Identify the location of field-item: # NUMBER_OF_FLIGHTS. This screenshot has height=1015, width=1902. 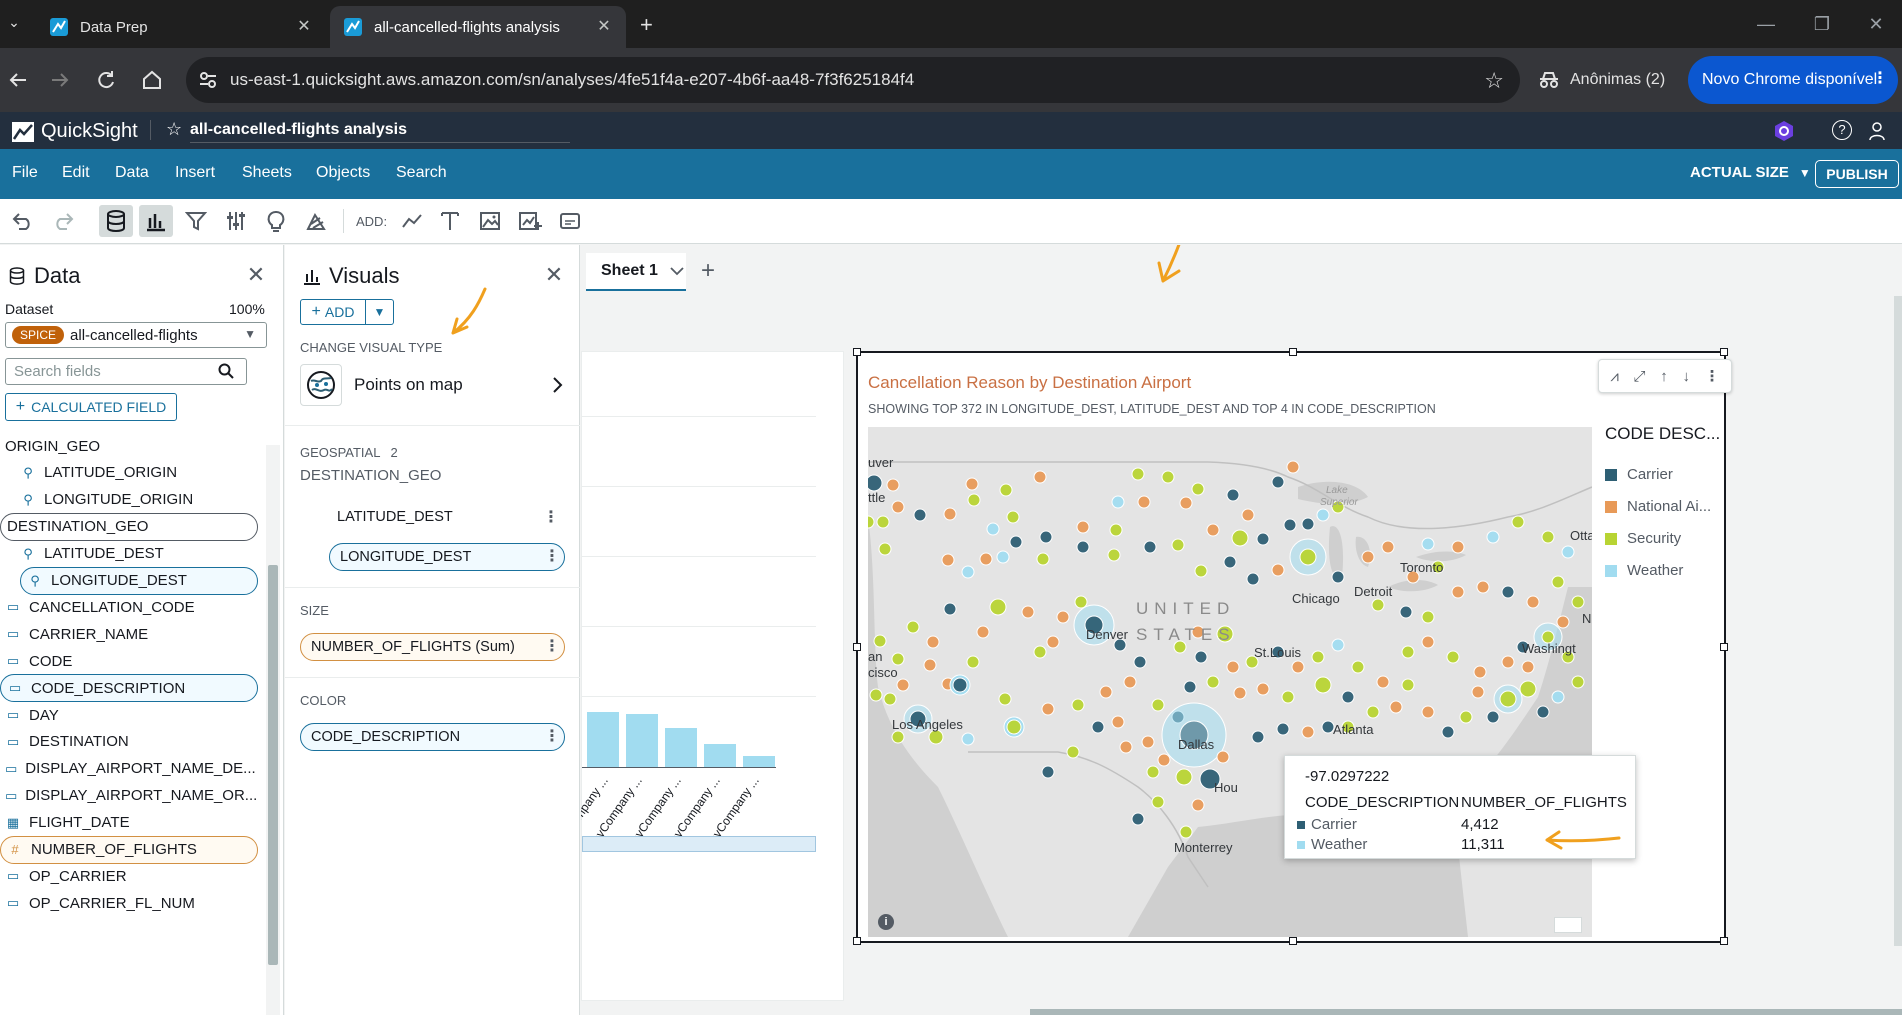
(129, 849).